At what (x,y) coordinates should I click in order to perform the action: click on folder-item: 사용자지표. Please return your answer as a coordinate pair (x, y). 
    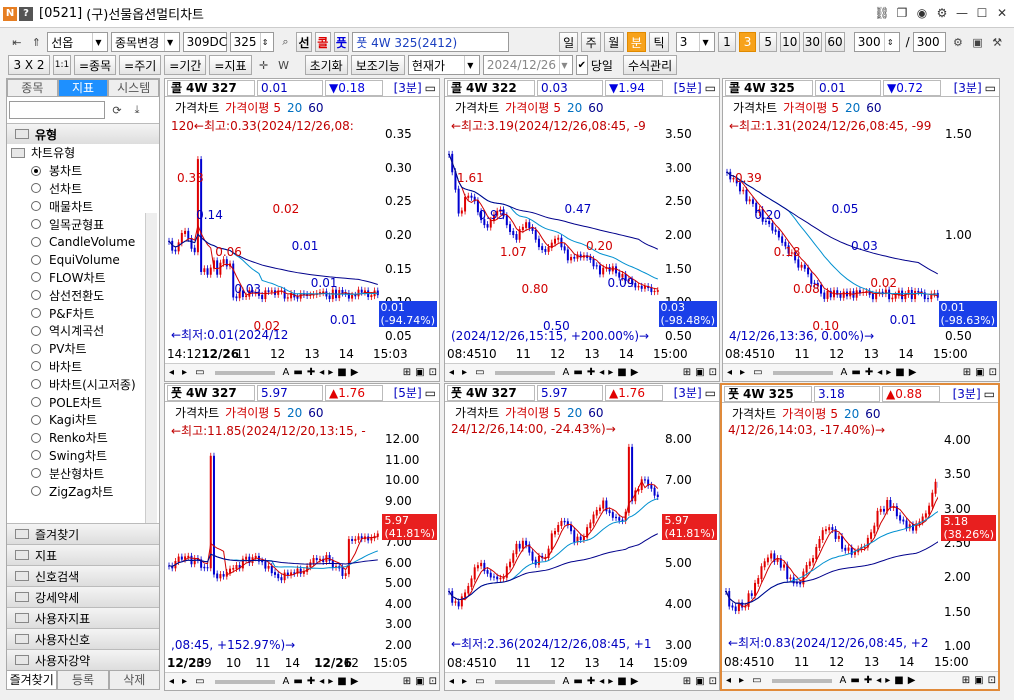
    Looking at the image, I should click on (83, 617).